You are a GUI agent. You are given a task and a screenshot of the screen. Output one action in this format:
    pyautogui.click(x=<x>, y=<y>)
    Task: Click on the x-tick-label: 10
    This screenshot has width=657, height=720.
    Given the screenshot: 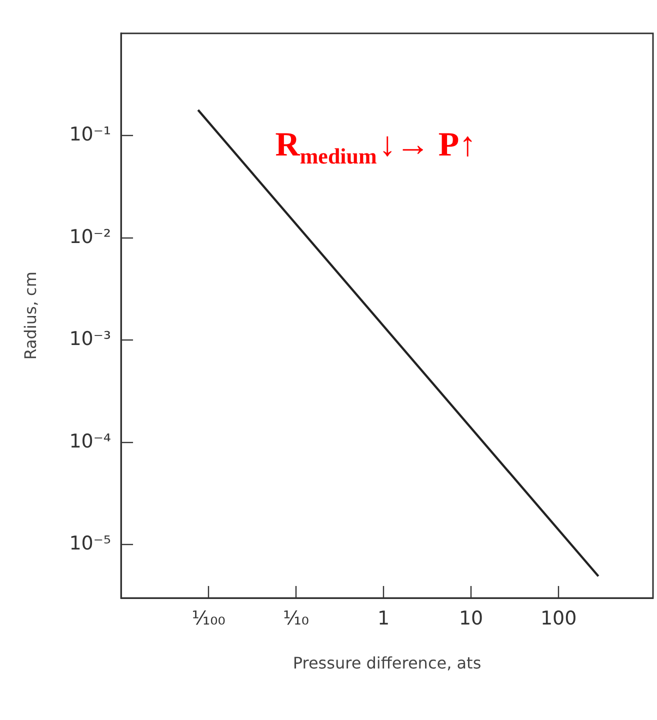 What is the action you would take?
    pyautogui.click(x=471, y=618)
    